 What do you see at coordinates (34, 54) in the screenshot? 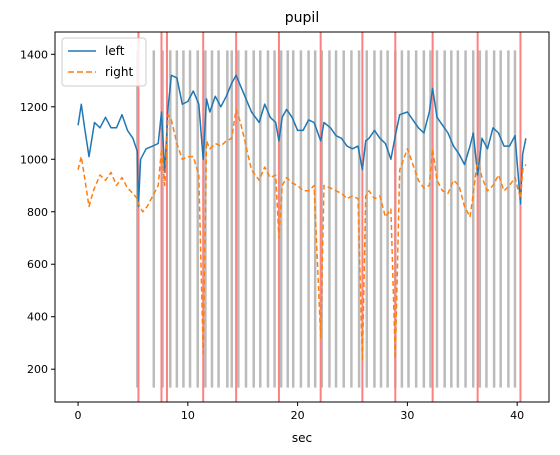
I see `y-tick-label: 1400` at bounding box center [34, 54].